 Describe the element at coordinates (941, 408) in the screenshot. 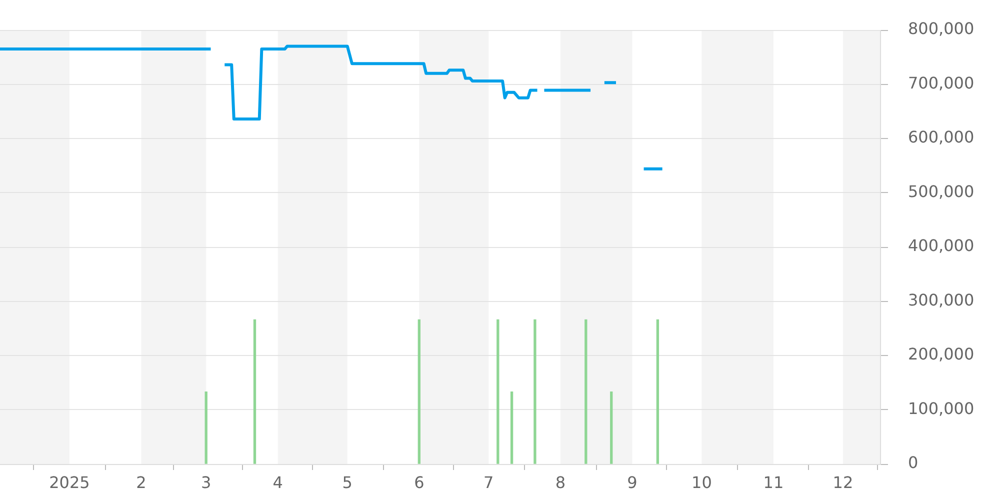

I see `y-tick-label: 100,000` at that location.